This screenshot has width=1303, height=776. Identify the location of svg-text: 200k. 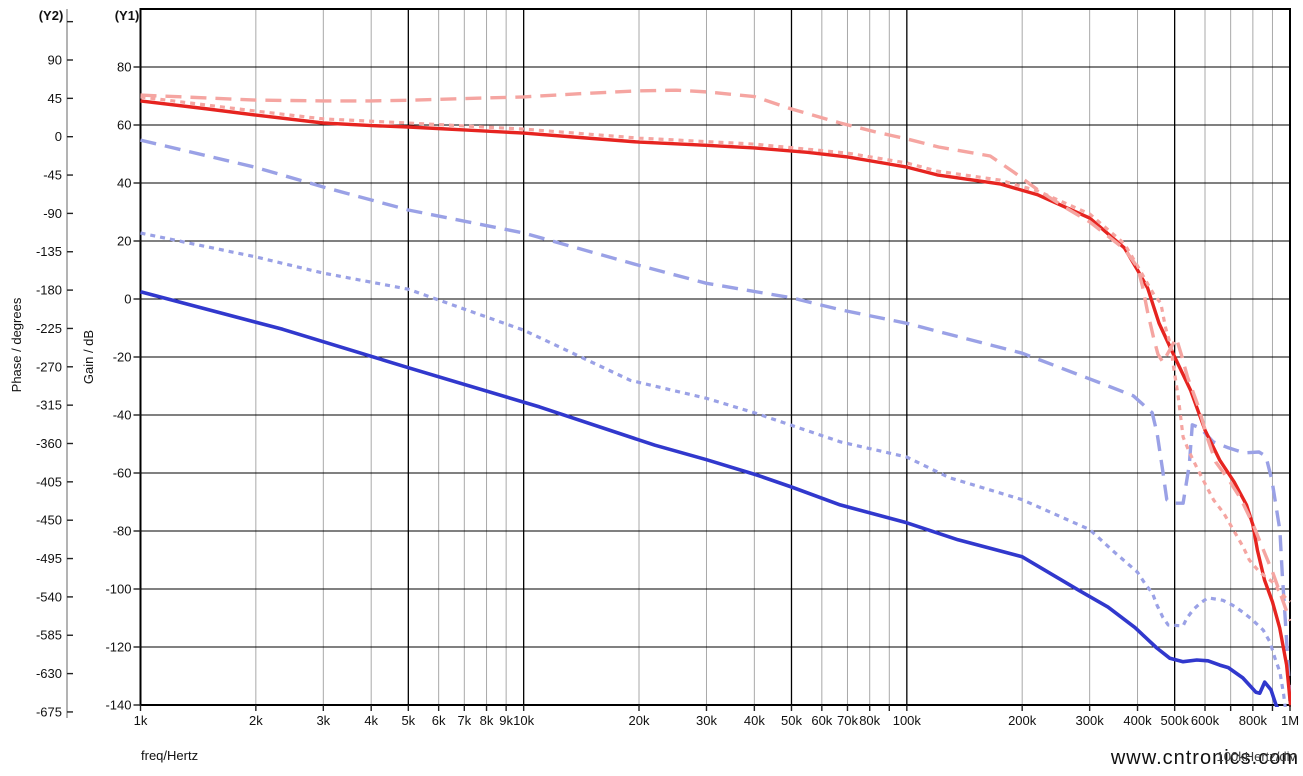
(1022, 720).